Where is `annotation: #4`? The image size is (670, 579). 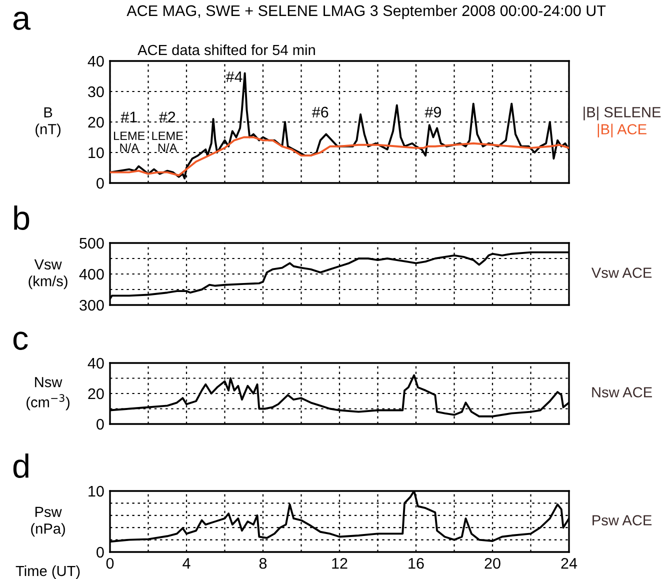 annotation: #4 is located at coordinates (234, 77).